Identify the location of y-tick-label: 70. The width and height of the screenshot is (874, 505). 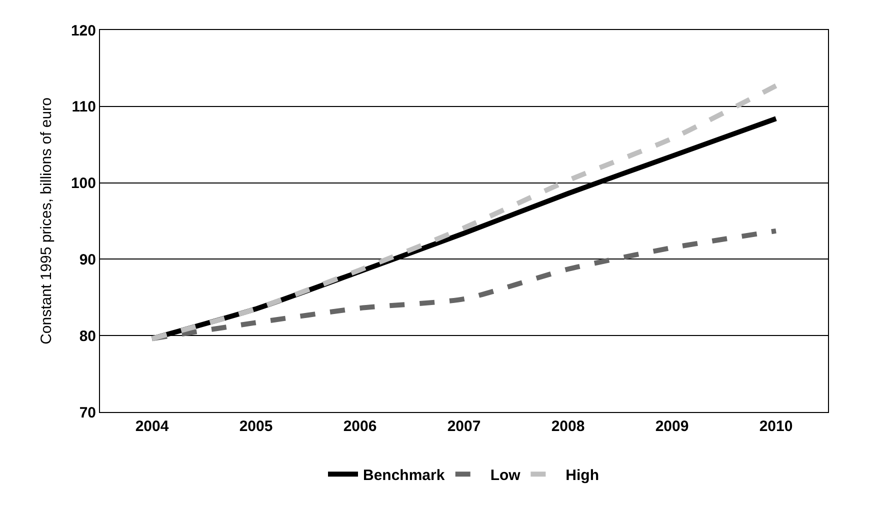
(87, 413).